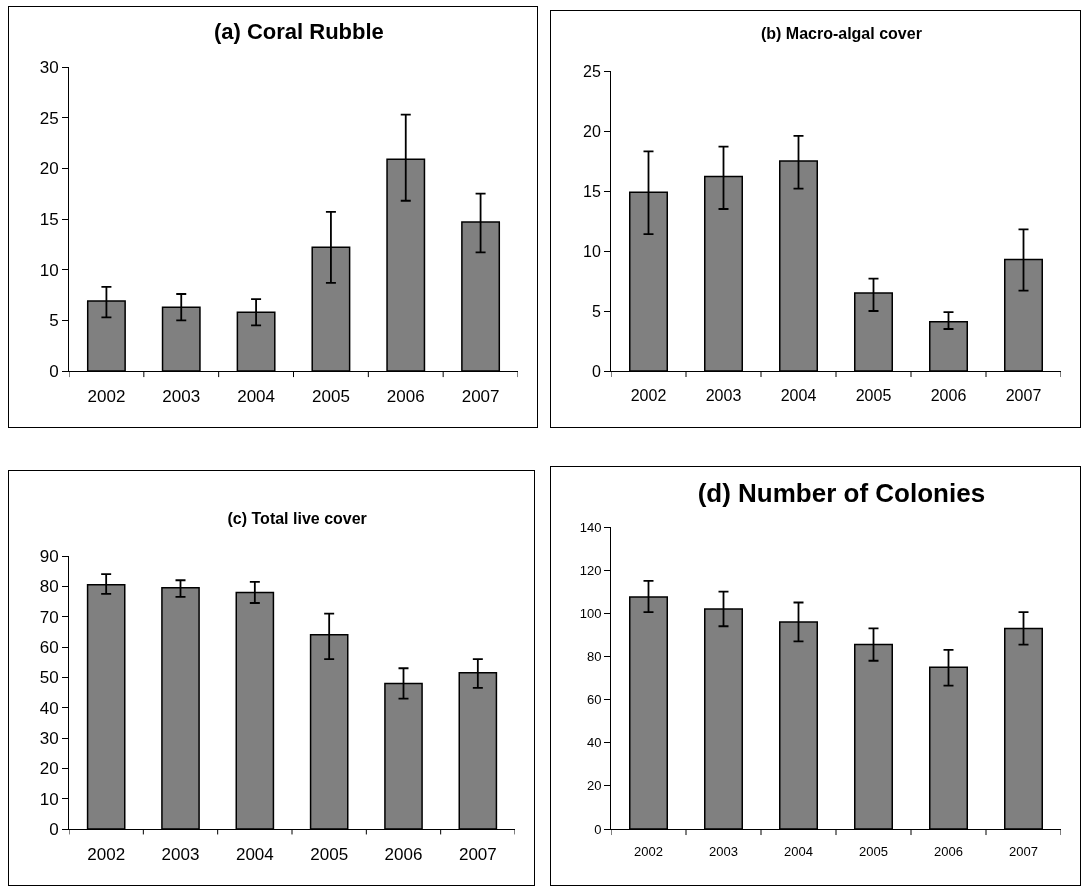  Describe the element at coordinates (590, 570) in the screenshot. I see `y-tick-label: 120` at that location.